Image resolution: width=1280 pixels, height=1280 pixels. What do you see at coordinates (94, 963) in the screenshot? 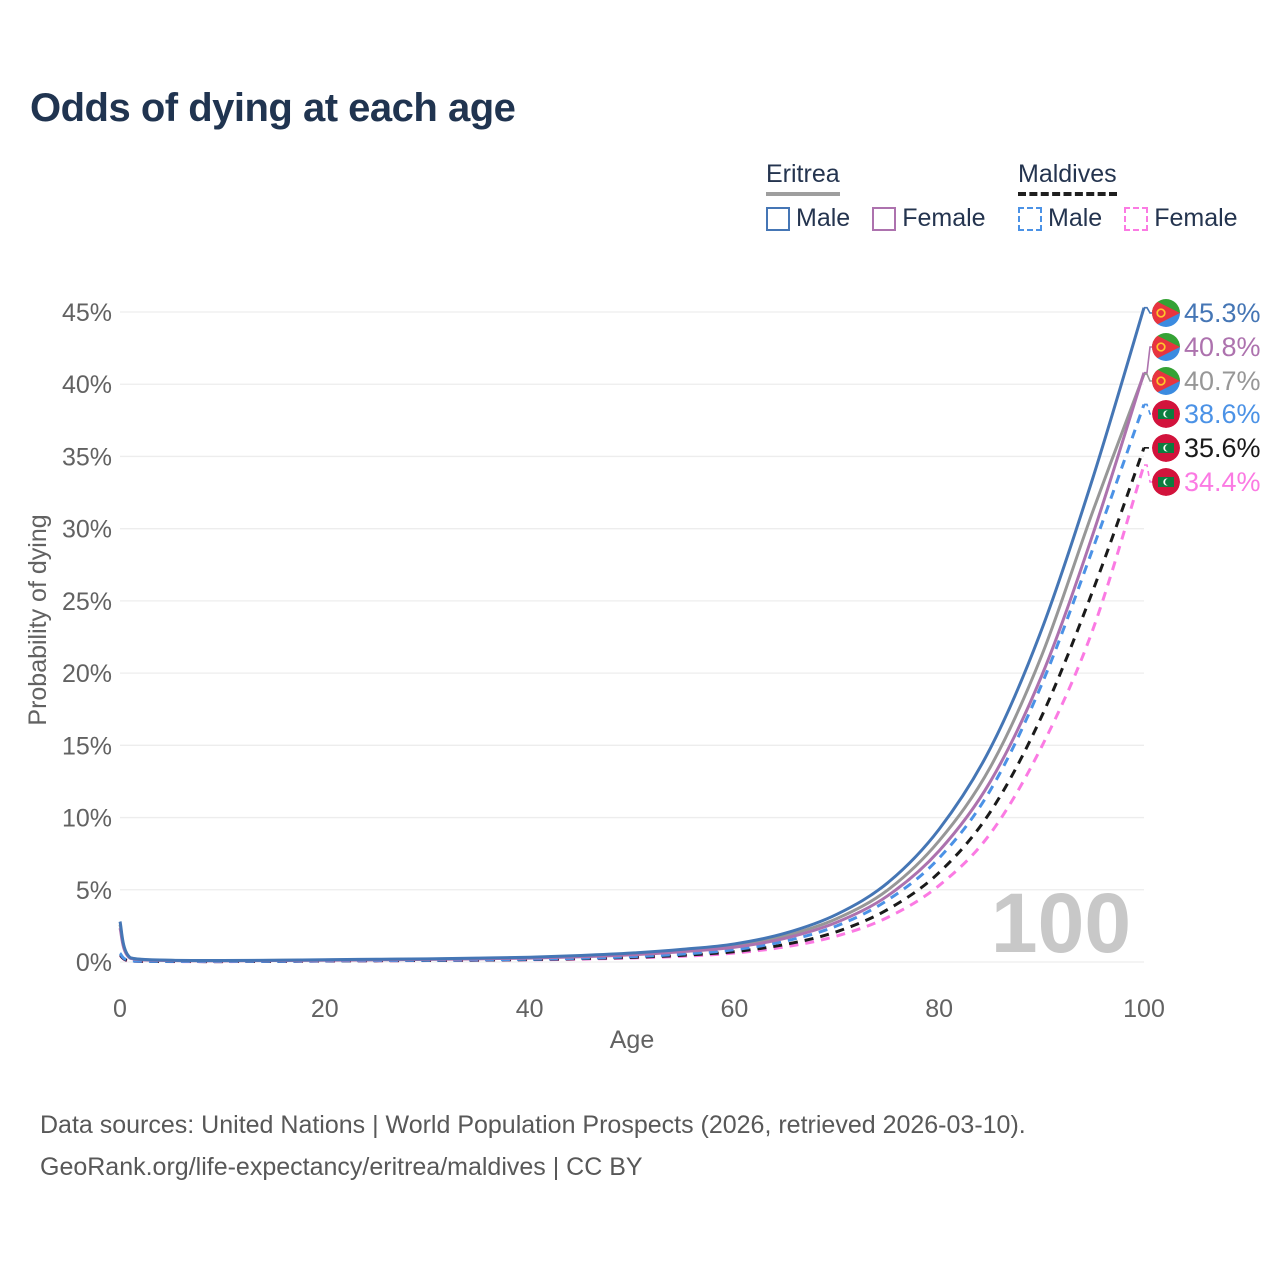
I see `y-tick-label: 0%` at bounding box center [94, 963].